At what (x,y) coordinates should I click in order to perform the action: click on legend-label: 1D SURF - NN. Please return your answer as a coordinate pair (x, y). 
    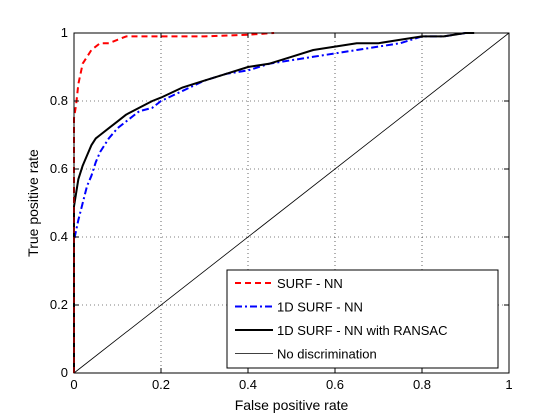
    Looking at the image, I should click on (320, 307).